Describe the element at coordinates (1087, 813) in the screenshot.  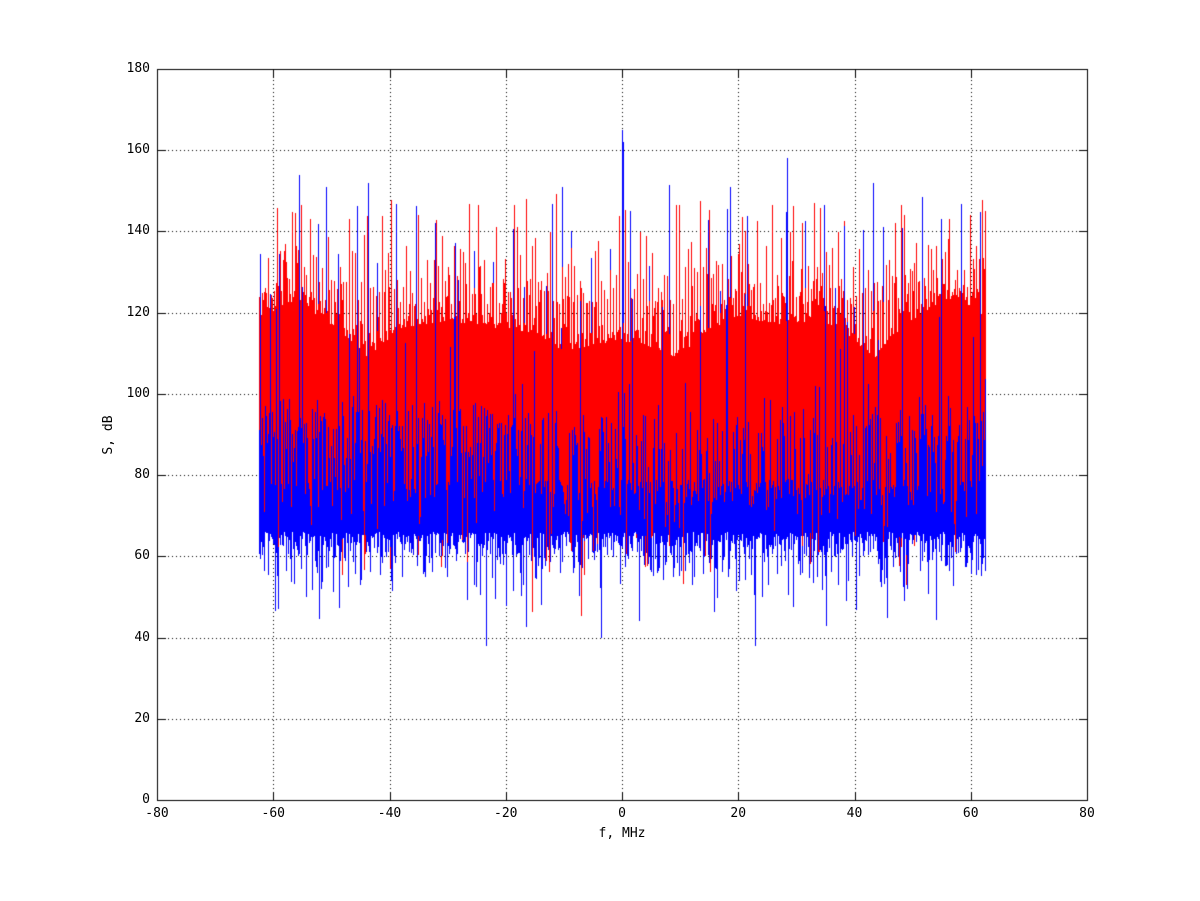
I see `x-tick-label: 80` at that location.